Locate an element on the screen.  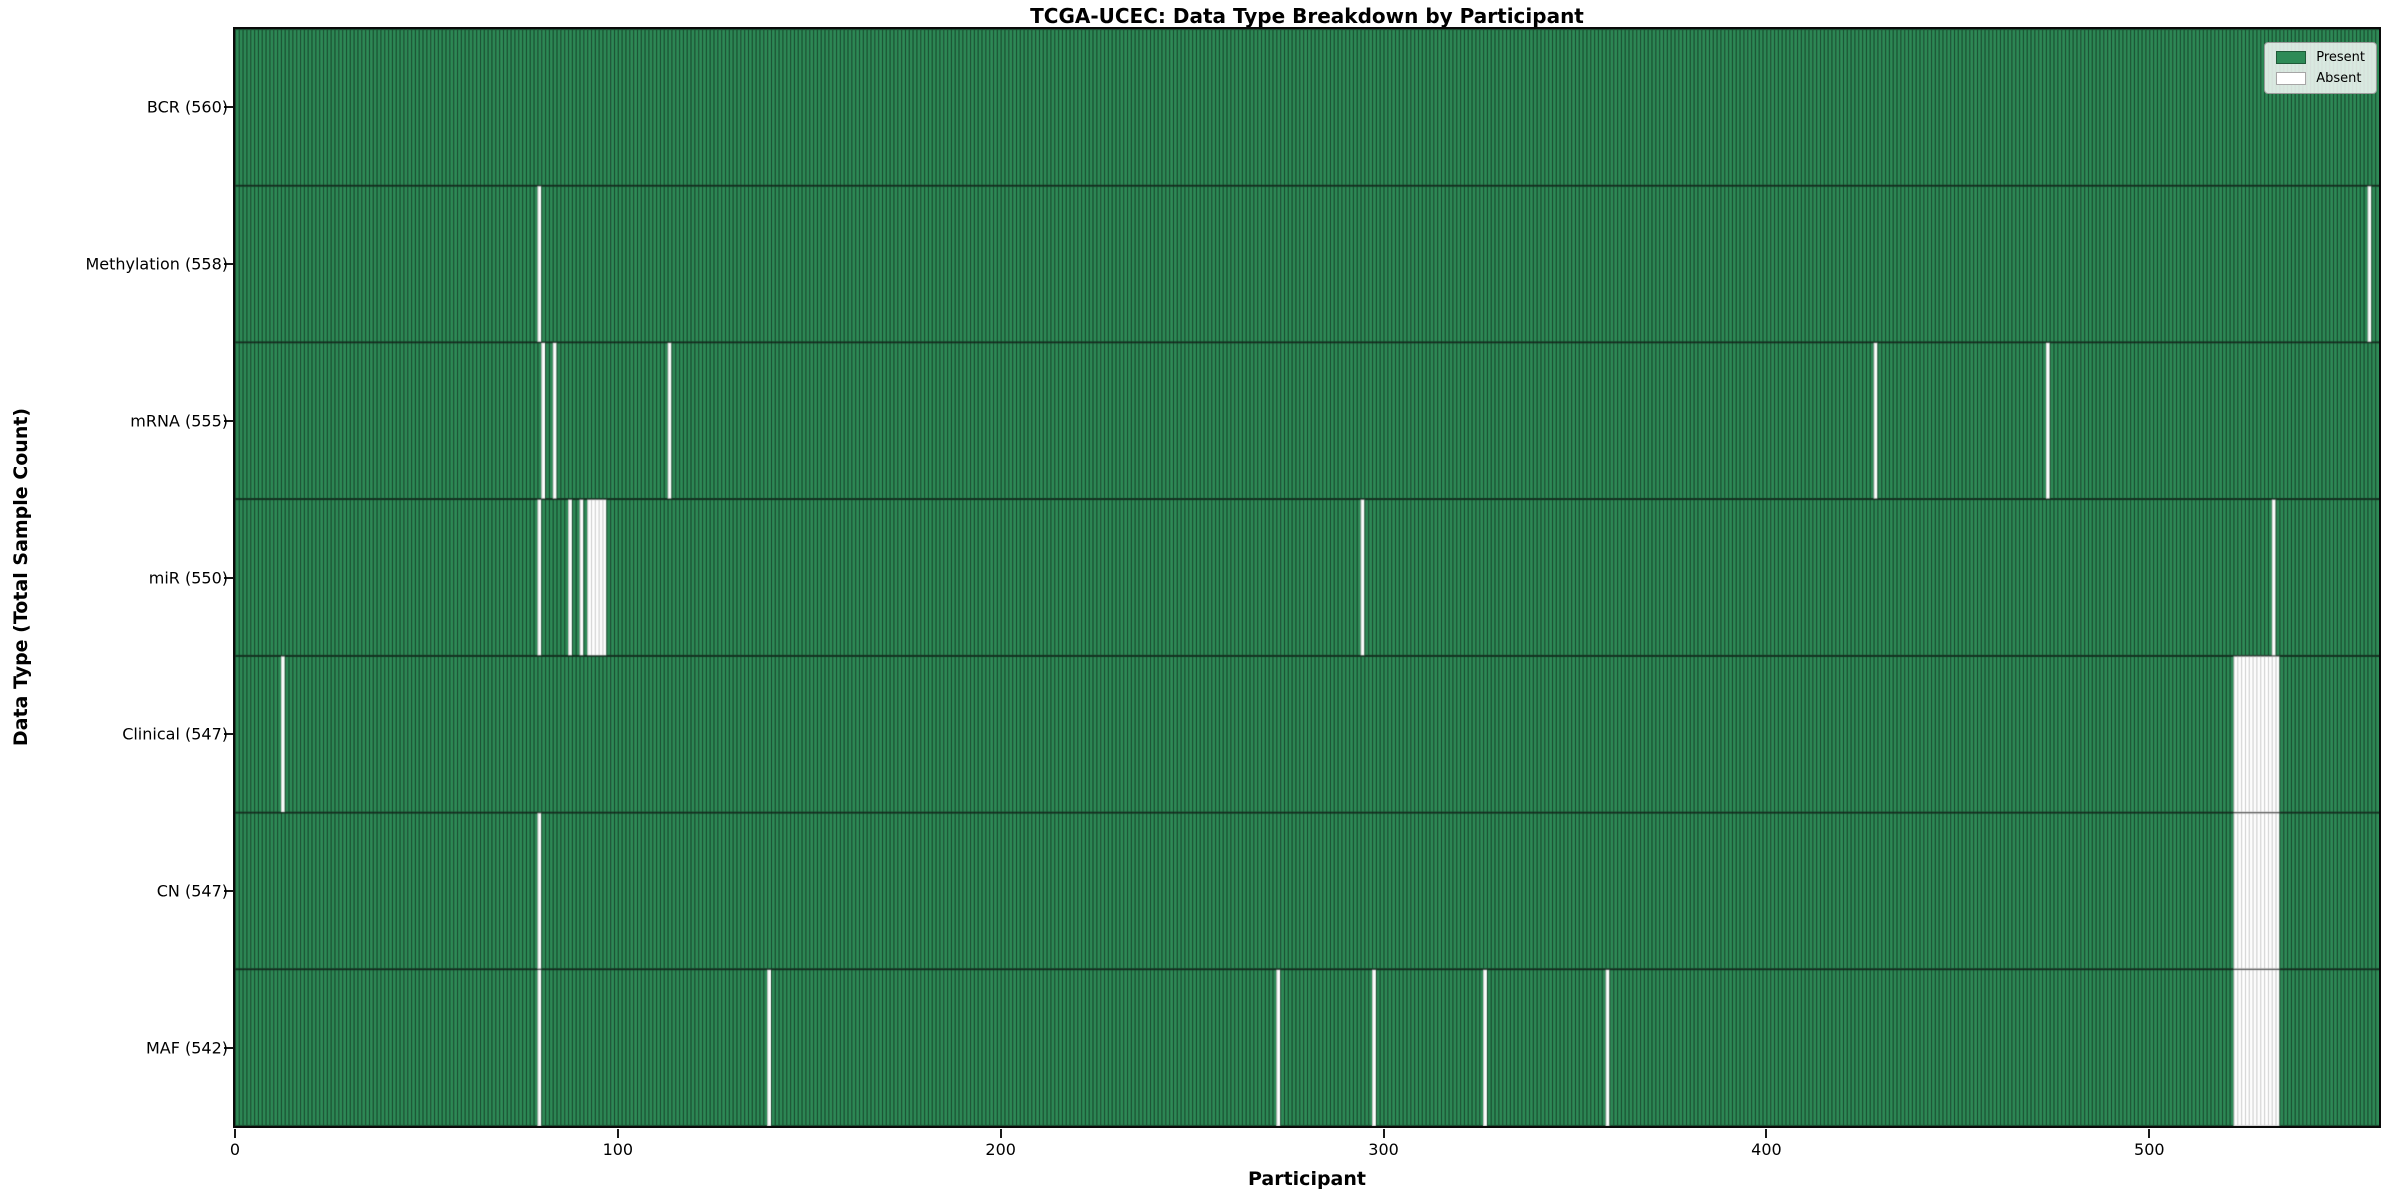
present-swatch-icon is located at coordinates (2291, 57).